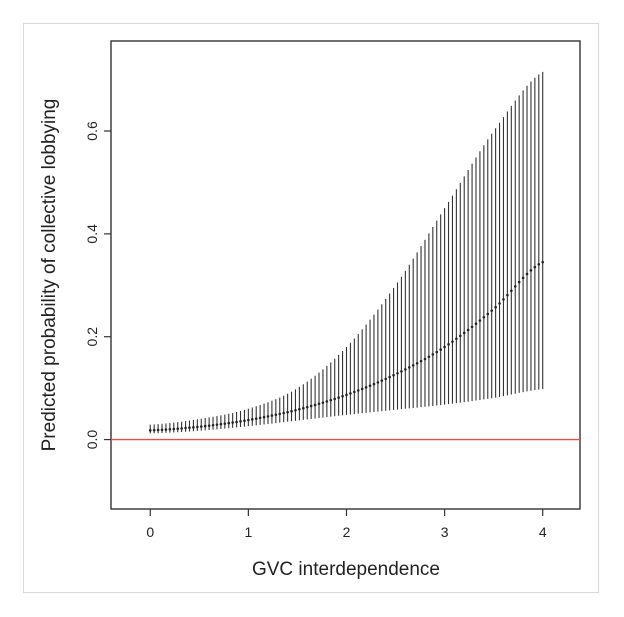  What do you see at coordinates (97, 285) in the screenshot?
I see `y-axis: 0.0 0.2 0.4 0.6` at bounding box center [97, 285].